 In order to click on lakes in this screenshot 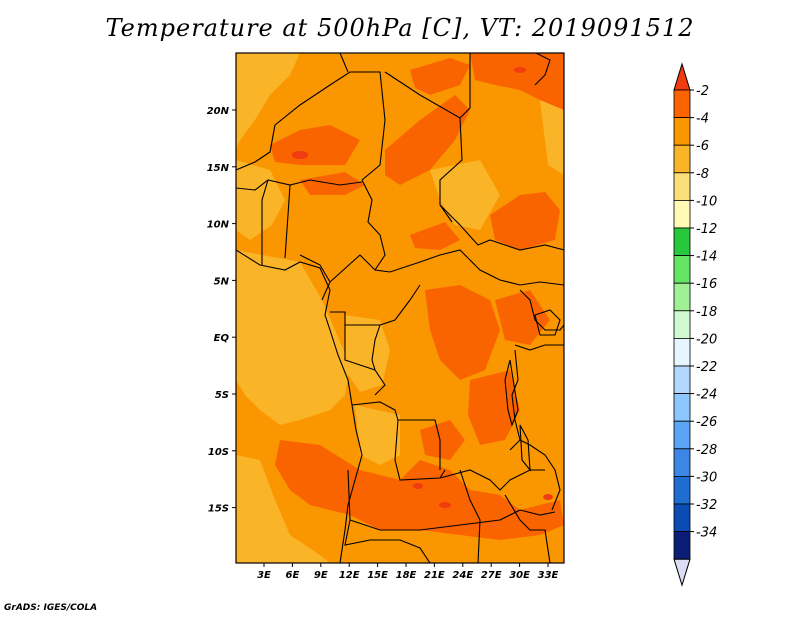, I will do `click(532, 412)`.